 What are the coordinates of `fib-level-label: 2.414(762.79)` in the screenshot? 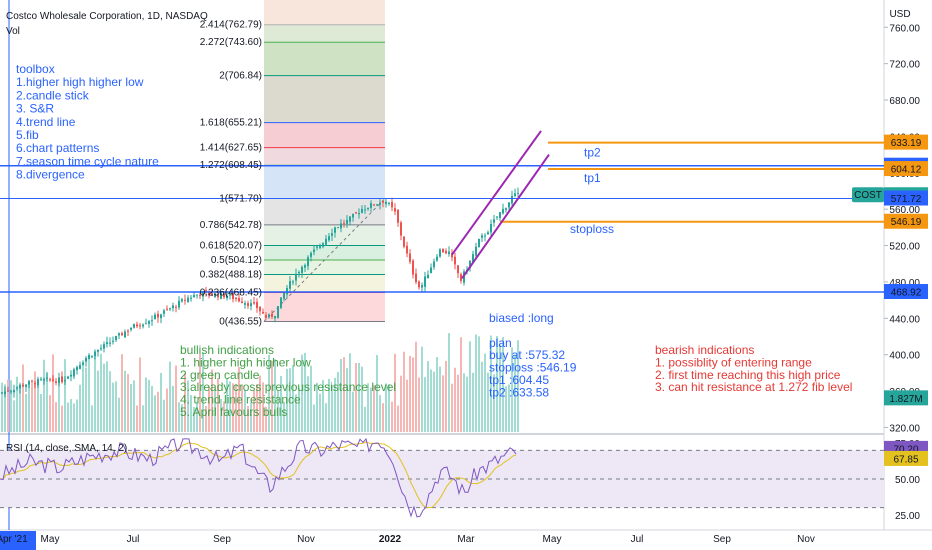 It's located at (231, 25).